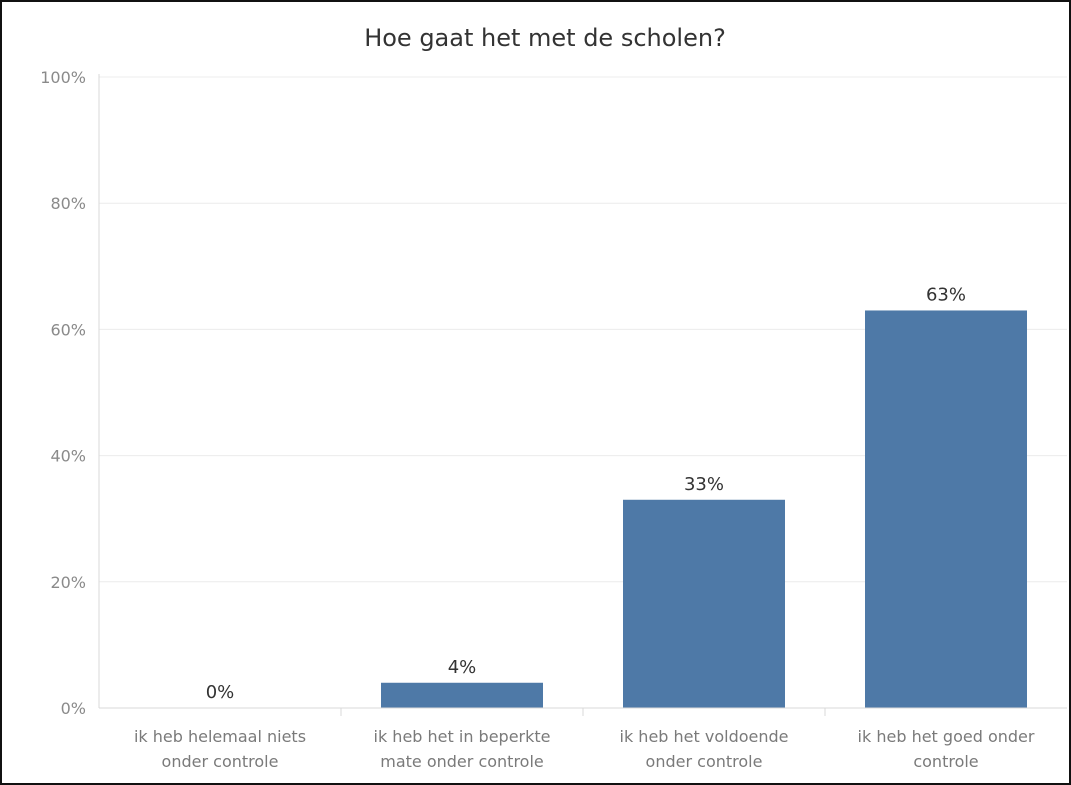 The width and height of the screenshot is (1071, 785). What do you see at coordinates (68, 582) in the screenshot?
I see `y-tick-label: 20%` at bounding box center [68, 582].